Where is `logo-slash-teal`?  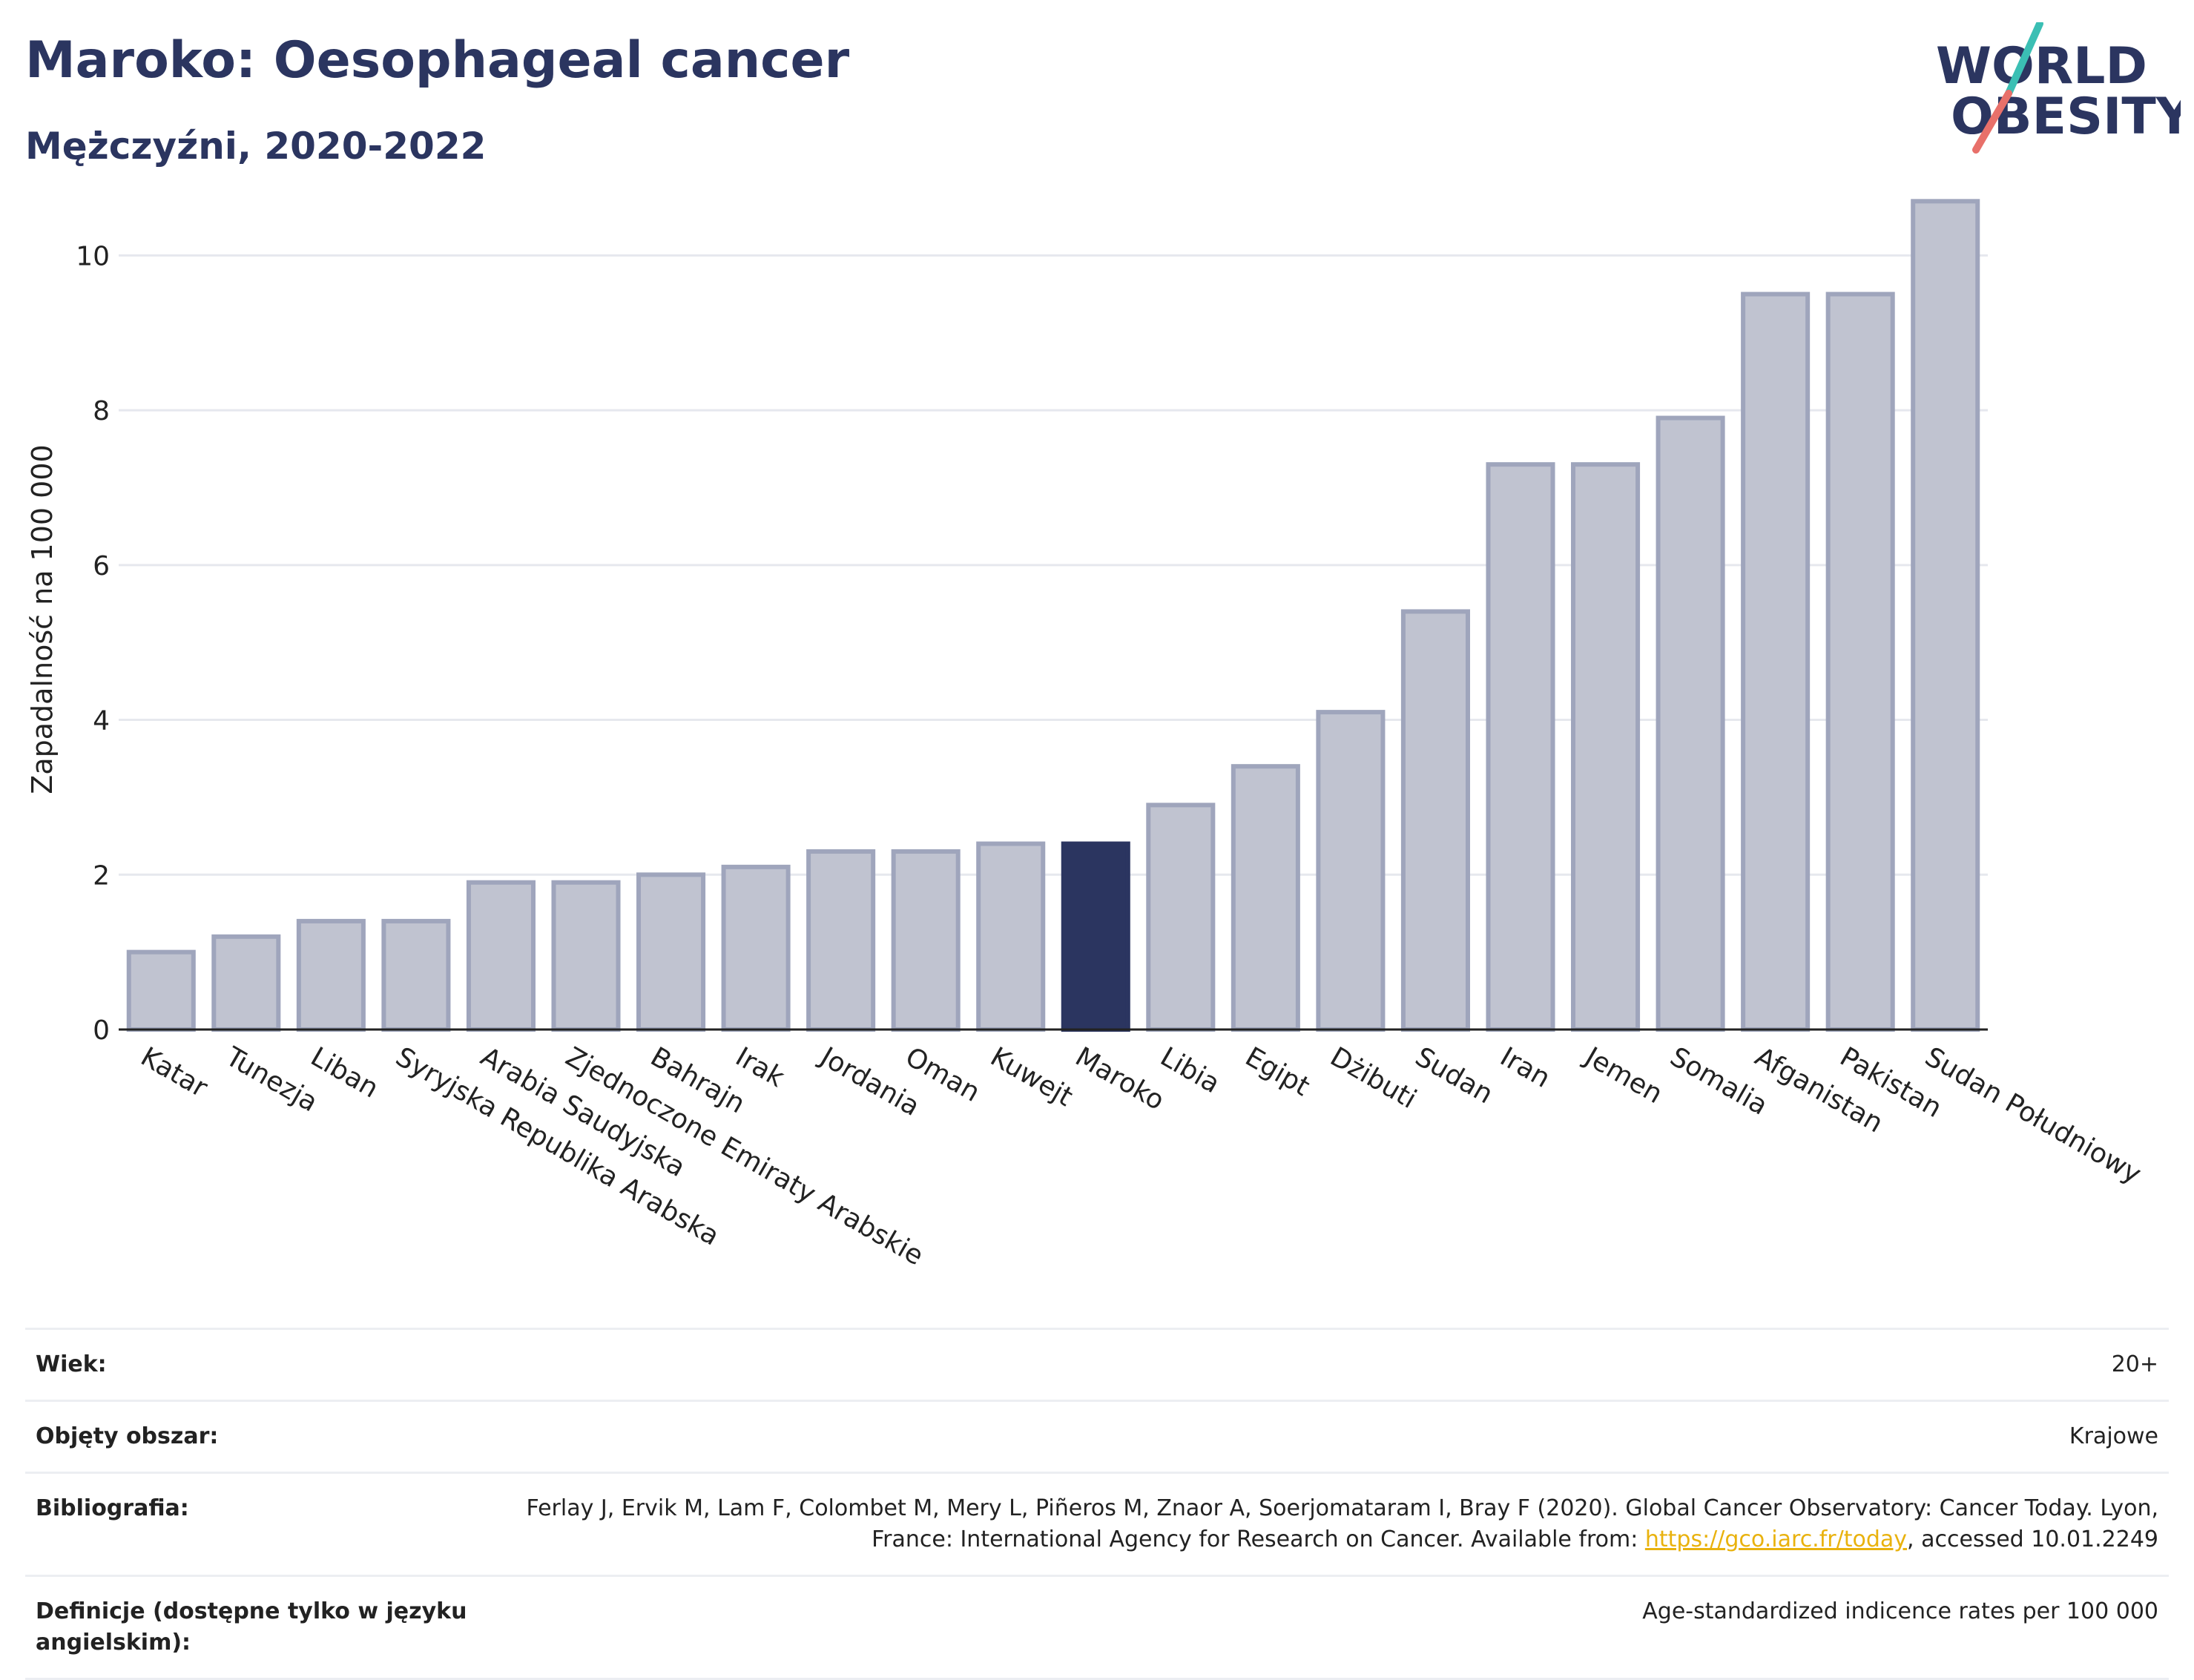 logo-slash-teal is located at coordinates (2024, 59).